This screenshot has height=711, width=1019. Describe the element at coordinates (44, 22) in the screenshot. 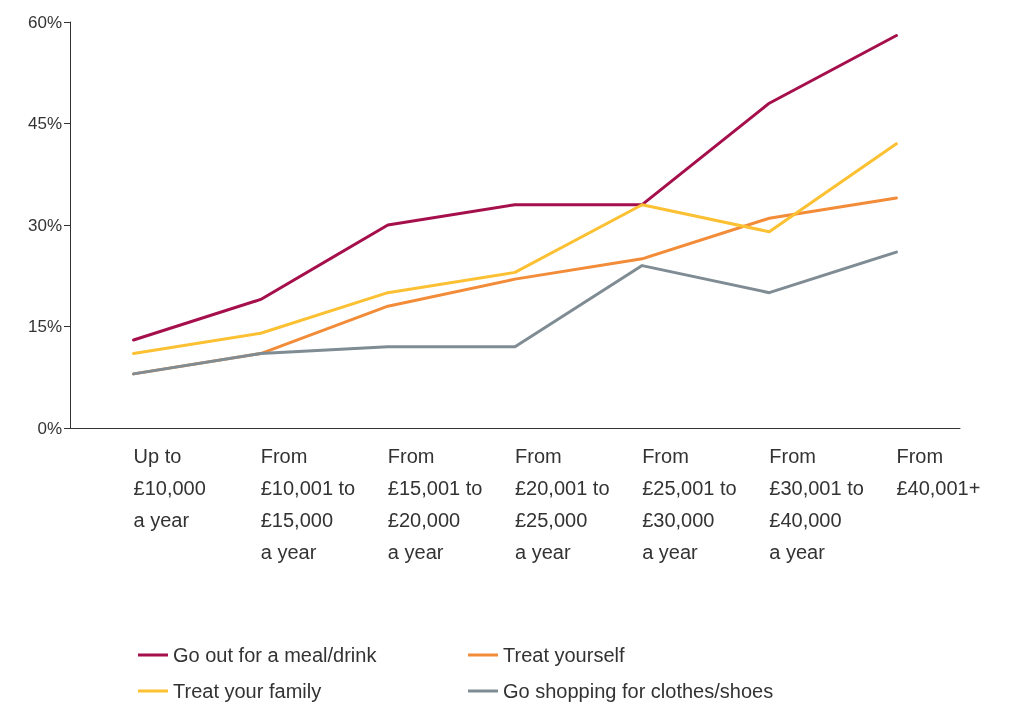

I see `y-tick-label: 60%` at that location.